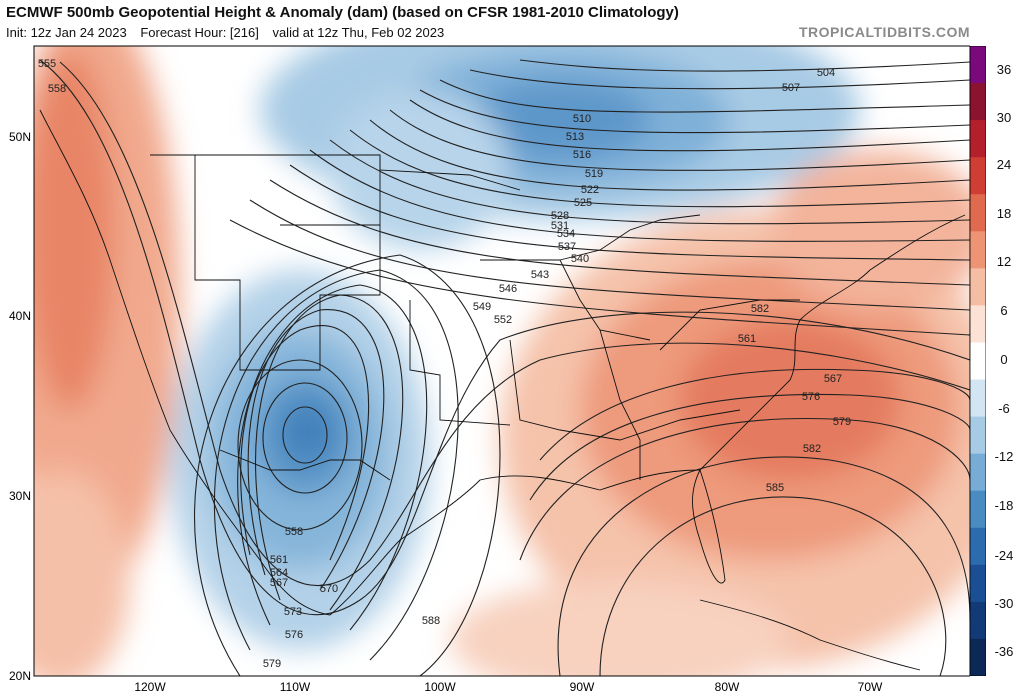 This screenshot has height=696, width=1024. I want to click on contour-label: 546, so click(508, 289).